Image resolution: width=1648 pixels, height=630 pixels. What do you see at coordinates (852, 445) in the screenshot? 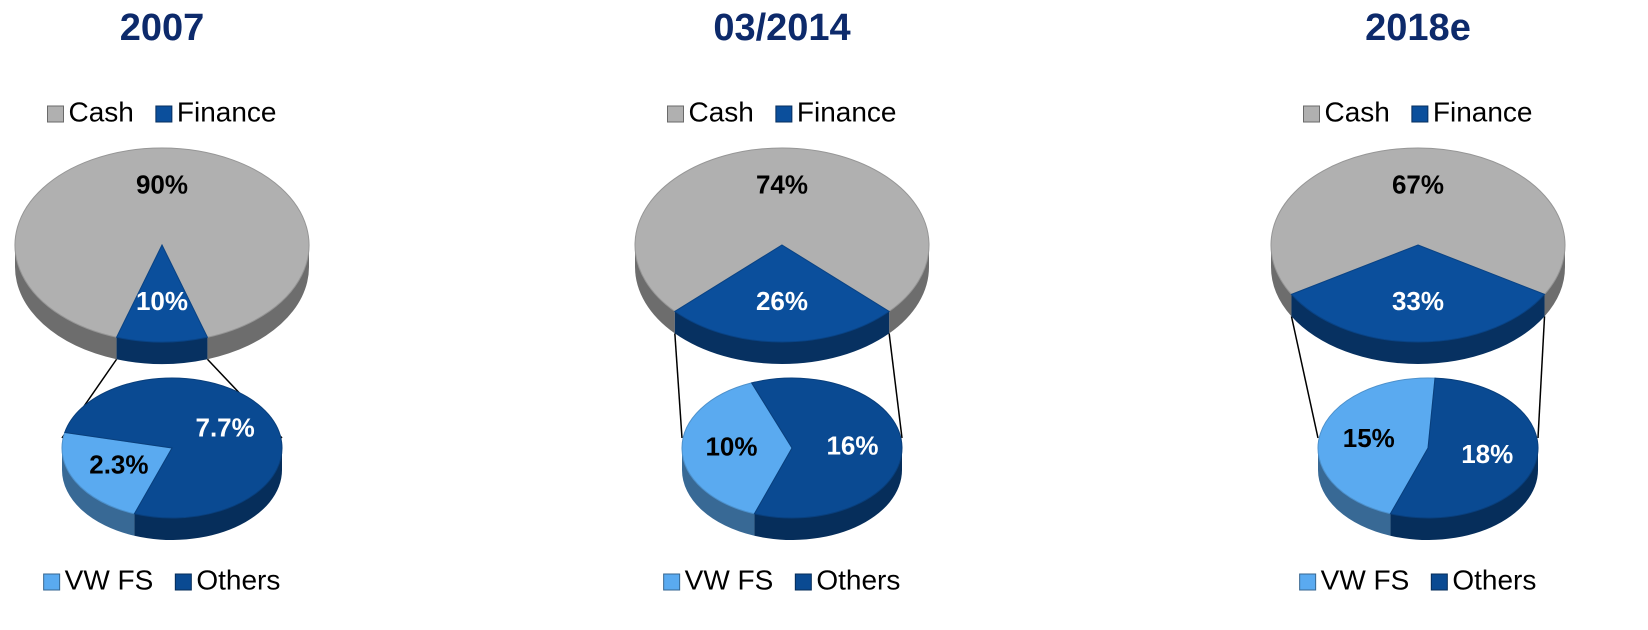
I see `data-label: 16%` at bounding box center [852, 445].